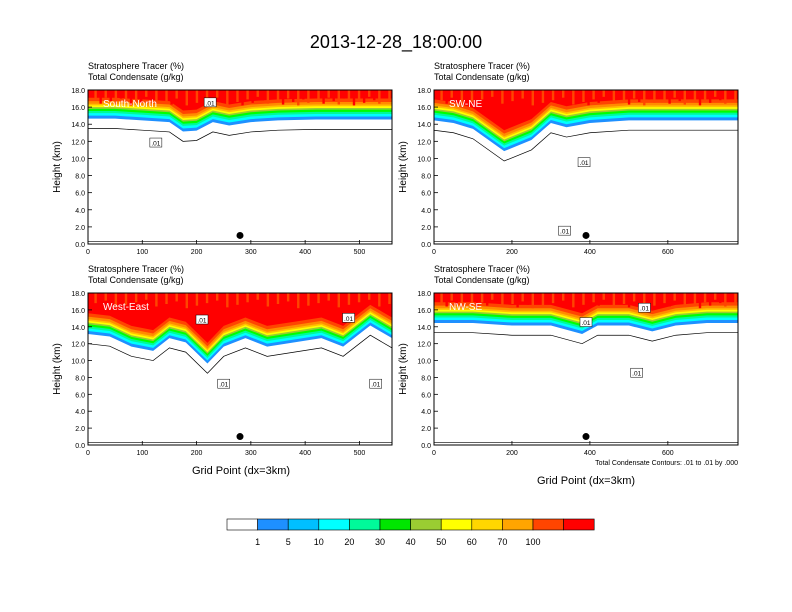 This screenshot has width=792, height=612. I want to click on contour-label-box, so click(348, 318).